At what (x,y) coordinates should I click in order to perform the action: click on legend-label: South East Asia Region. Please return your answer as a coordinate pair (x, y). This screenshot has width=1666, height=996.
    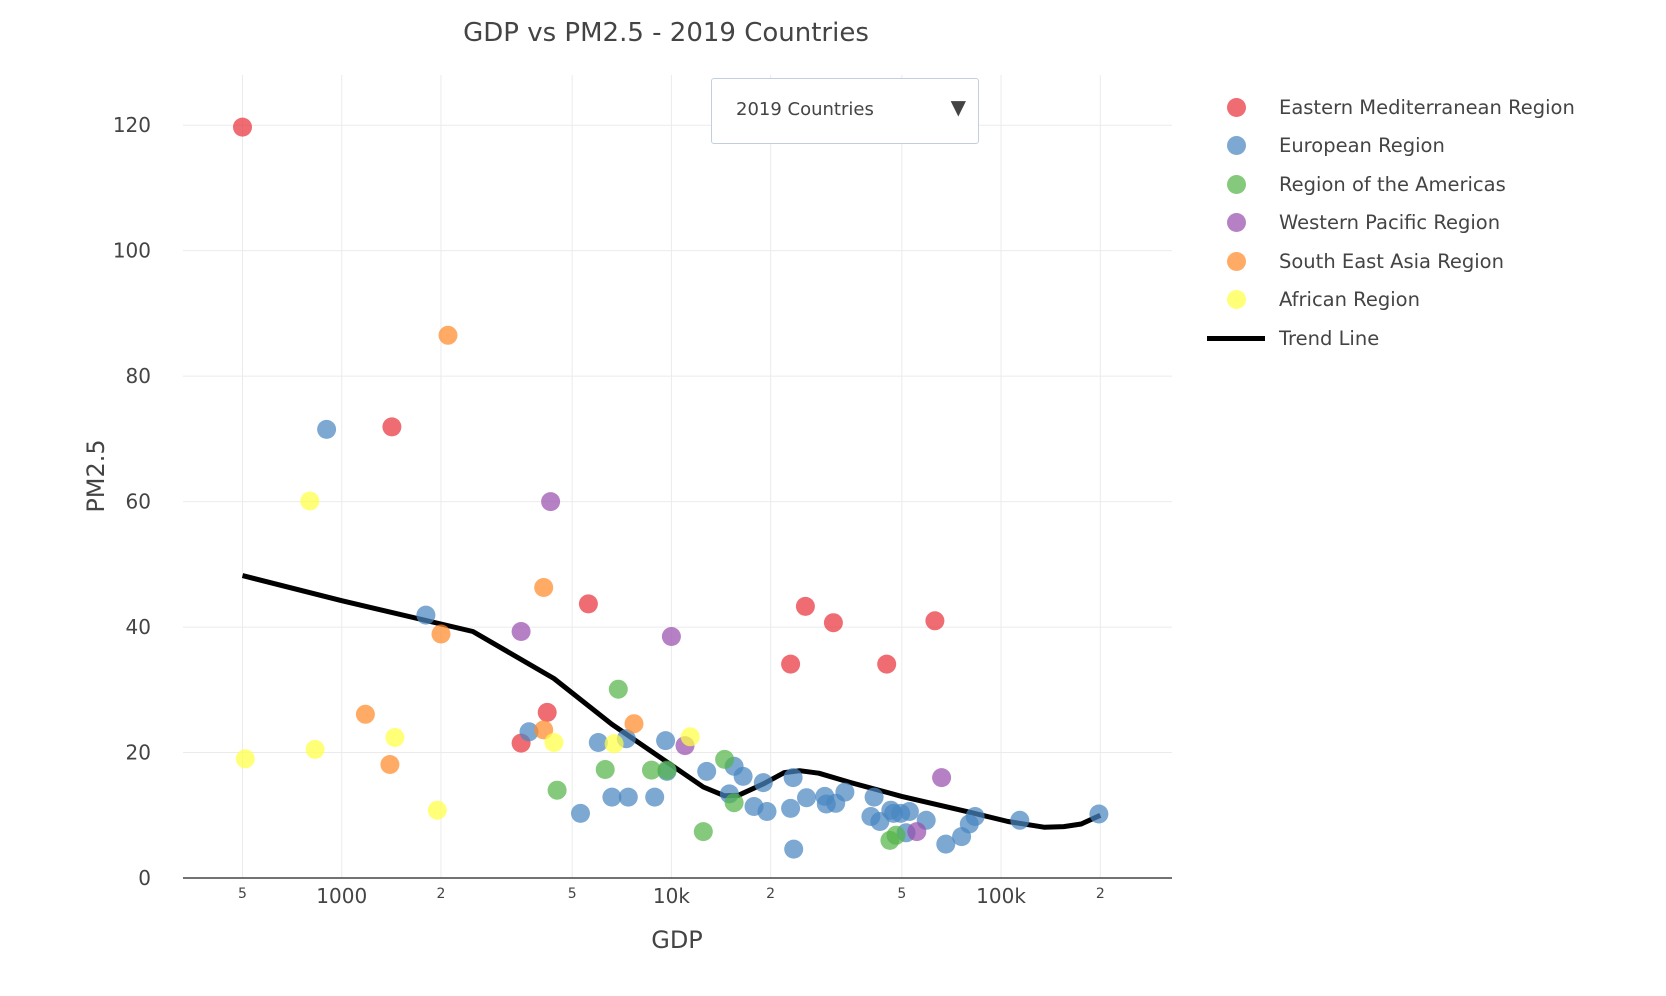
    Looking at the image, I should click on (1391, 261).